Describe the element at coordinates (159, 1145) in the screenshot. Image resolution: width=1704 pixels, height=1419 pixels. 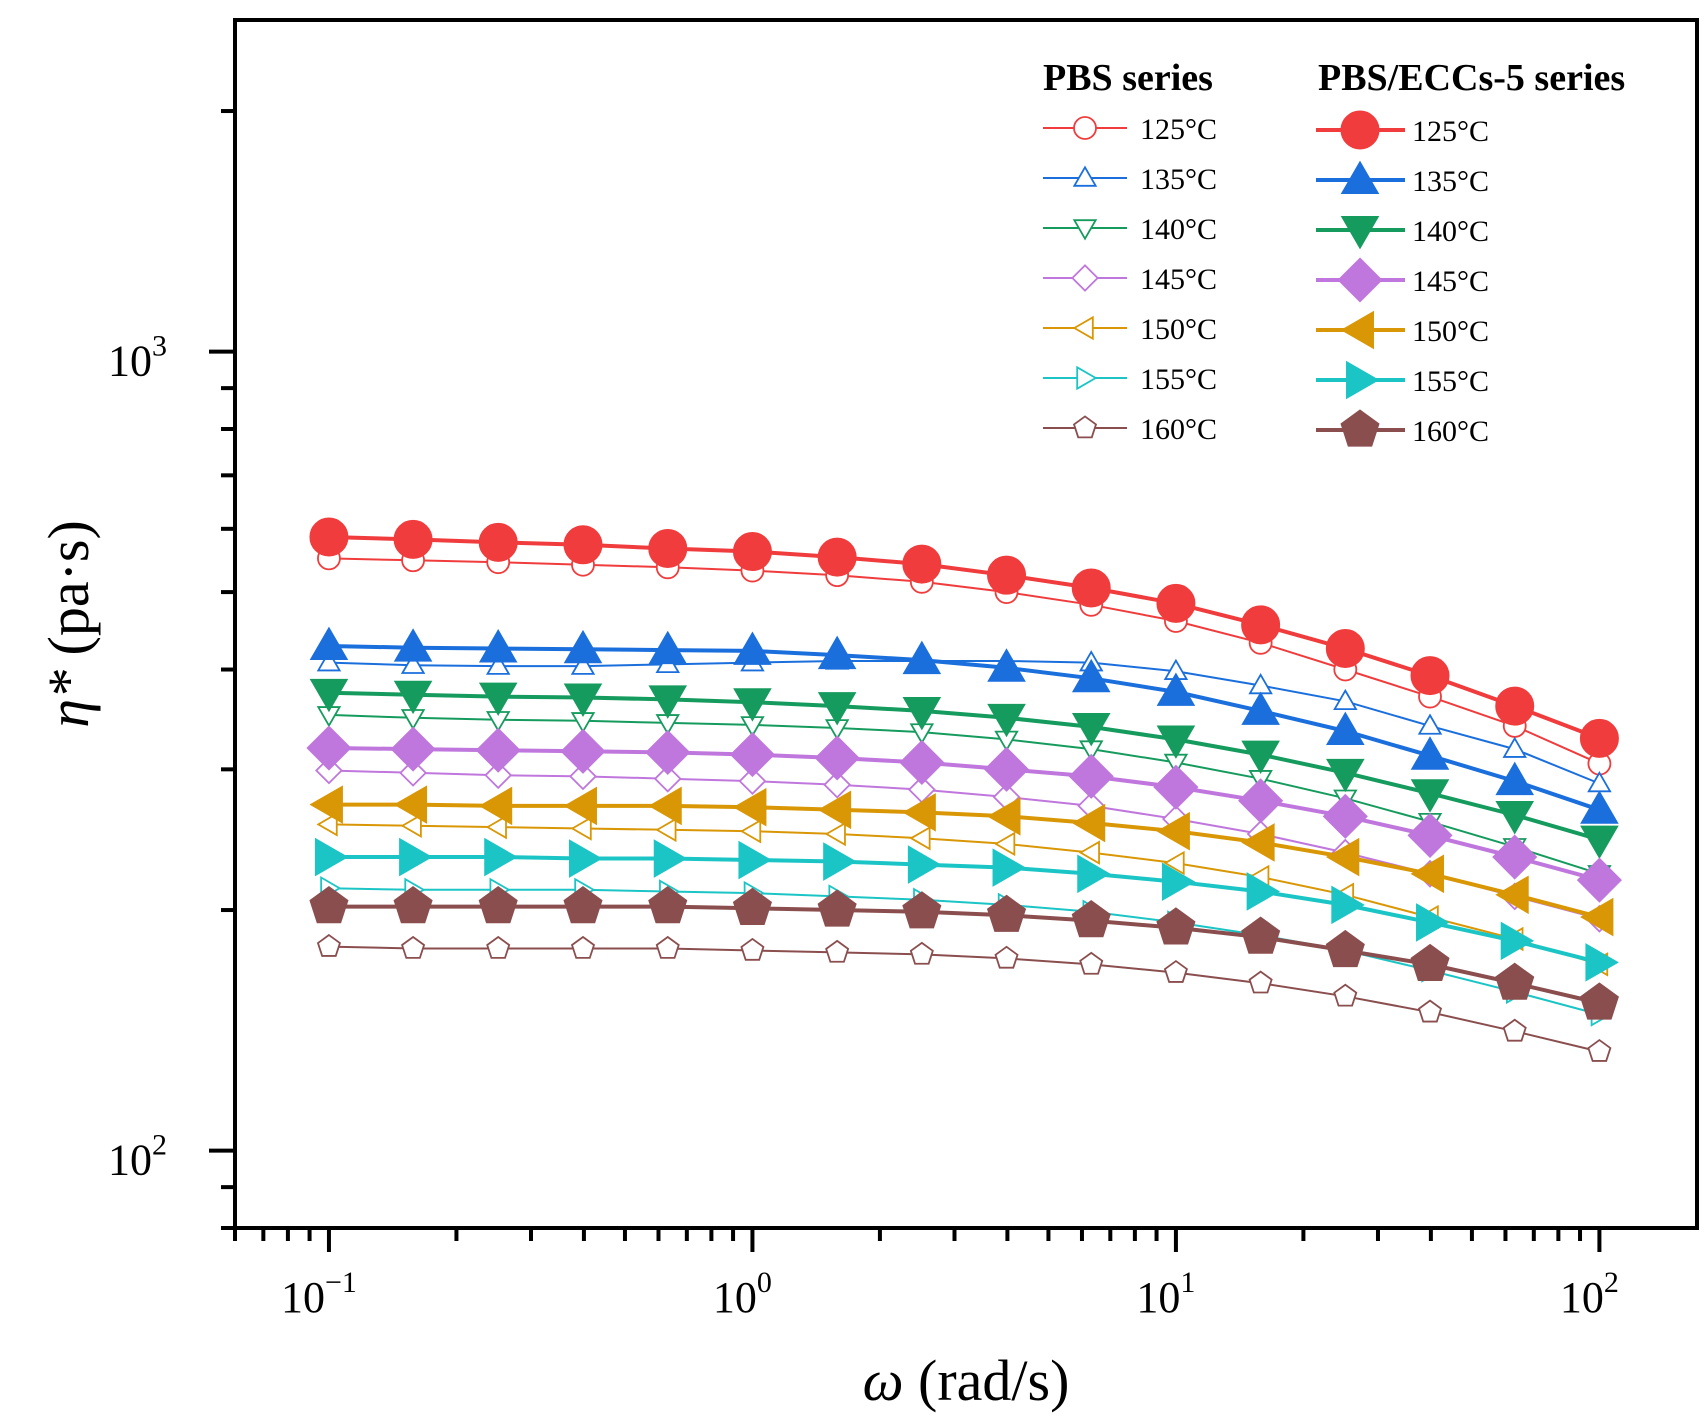
I see `y-tick-exponent: 2` at that location.